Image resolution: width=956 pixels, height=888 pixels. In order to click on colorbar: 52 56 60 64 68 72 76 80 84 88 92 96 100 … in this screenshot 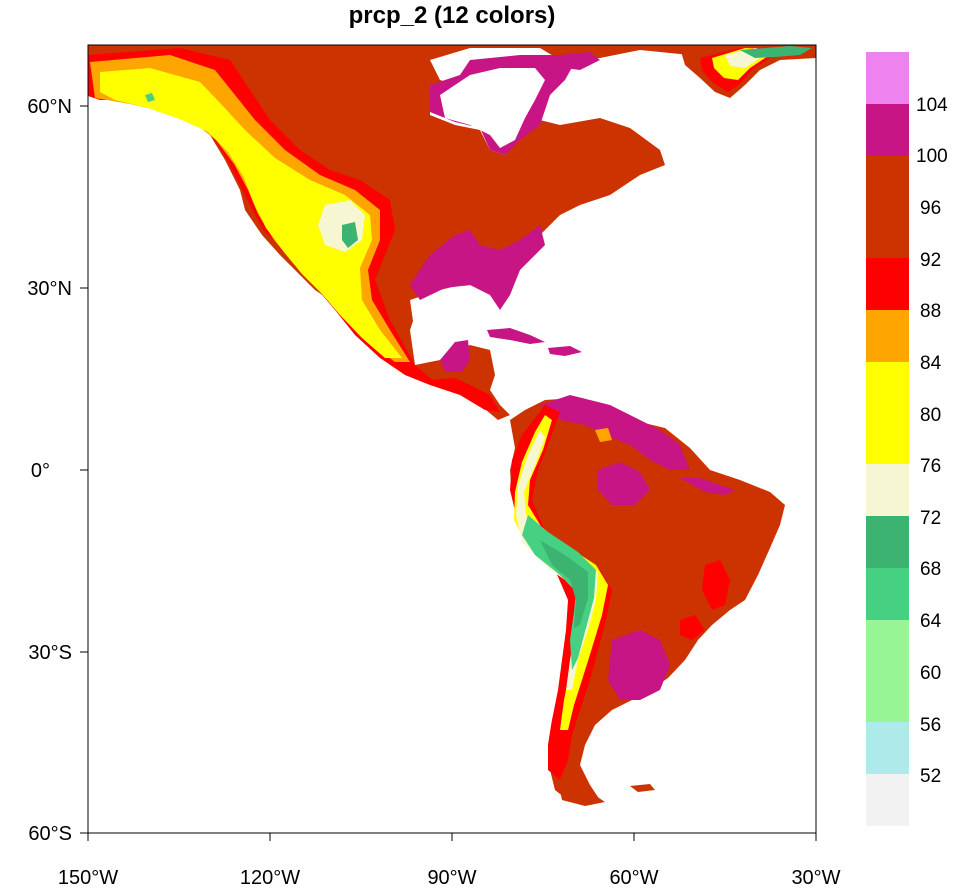, I will do `click(907, 439)`.